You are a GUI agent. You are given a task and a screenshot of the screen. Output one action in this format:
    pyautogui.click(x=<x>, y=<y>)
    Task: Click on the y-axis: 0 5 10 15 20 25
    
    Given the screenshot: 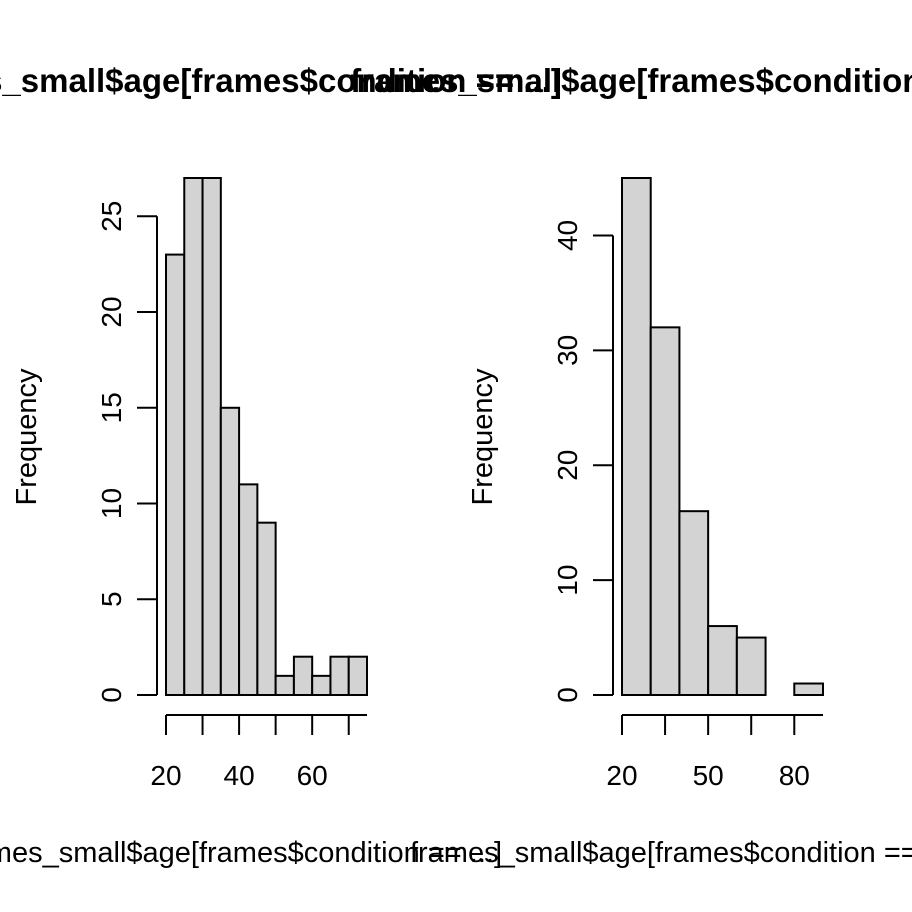 What is the action you would take?
    pyautogui.click(x=127, y=452)
    